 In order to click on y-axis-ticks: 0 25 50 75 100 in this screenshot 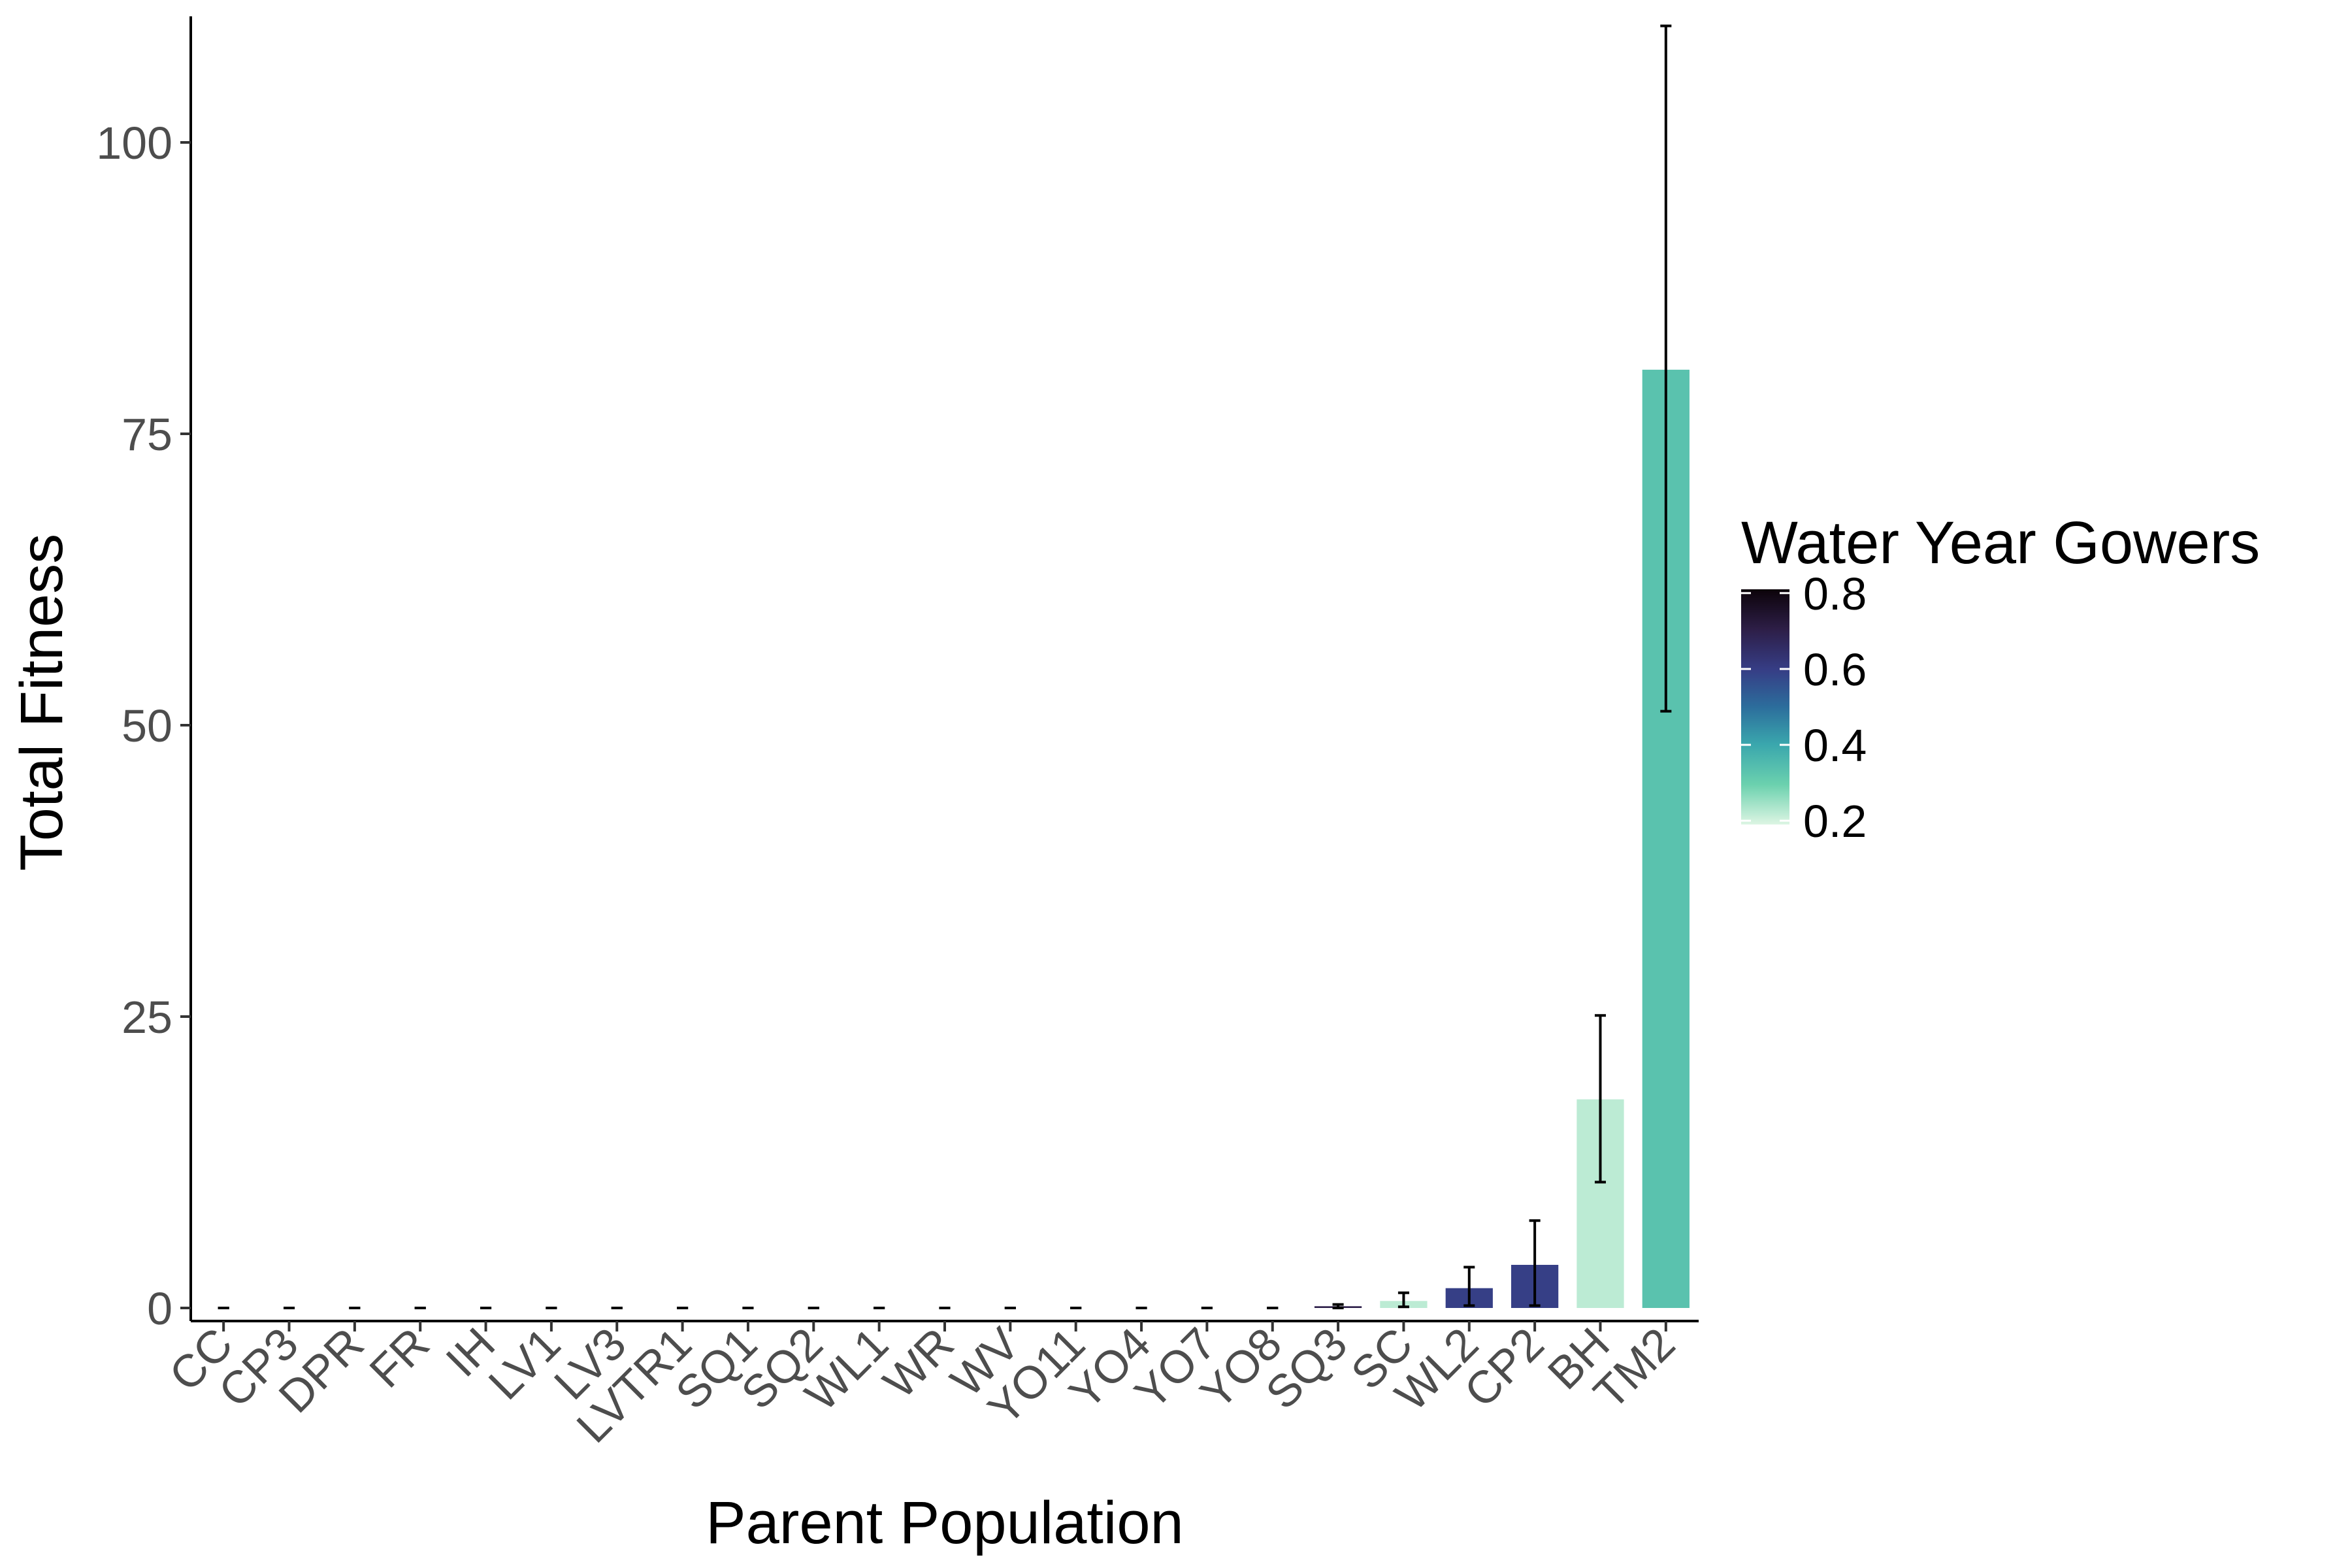, I will do `click(143, 726)`.